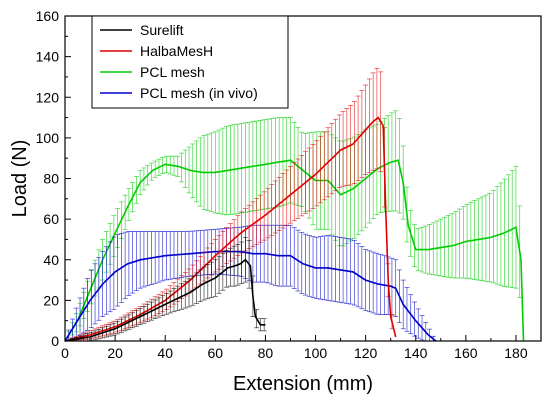  What do you see at coordinates (165, 300) in the screenshot?
I see `series-line` at bounding box center [165, 300].